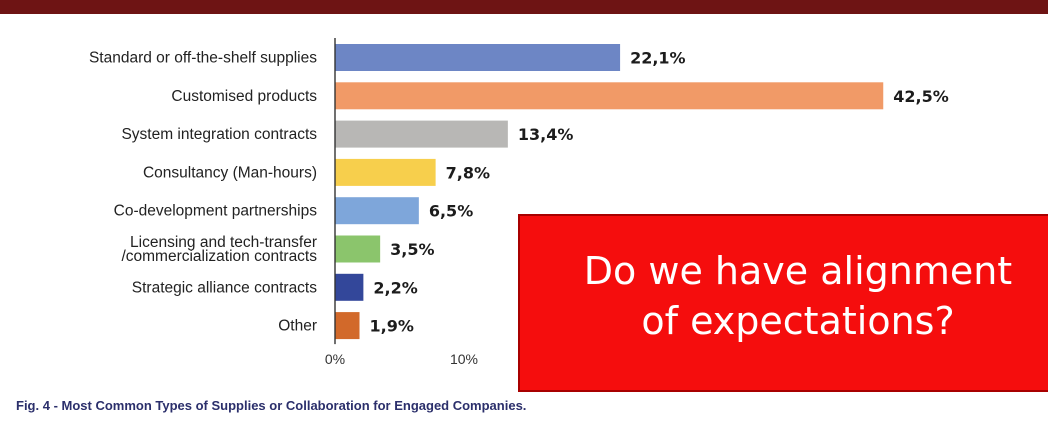 This screenshot has width=1048, height=425. I want to click on category-label-2: System integration contracts, so click(219, 134).